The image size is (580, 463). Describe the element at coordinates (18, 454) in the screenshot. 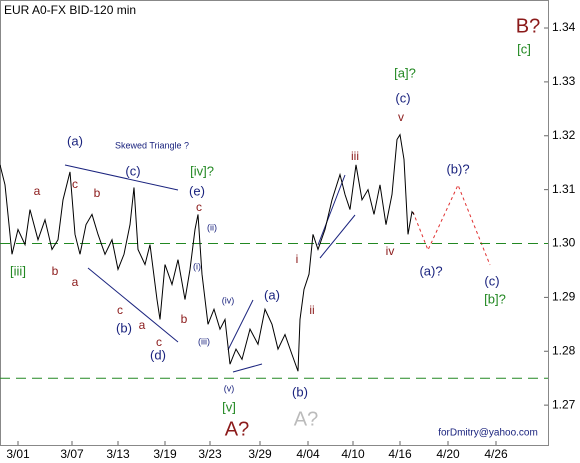

I see `x-tick-label: 3/01` at that location.